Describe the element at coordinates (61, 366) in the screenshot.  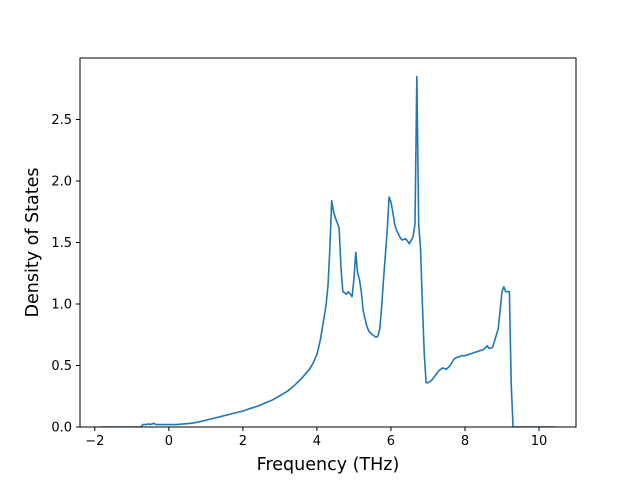
I see `y-tick-label: 0.5` at that location.